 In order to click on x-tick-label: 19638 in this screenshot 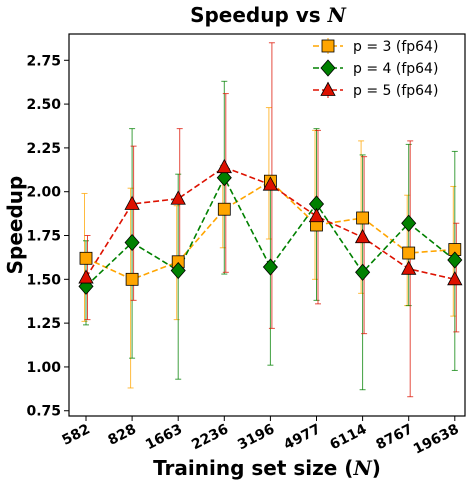, I will do `click(436, 439)`.